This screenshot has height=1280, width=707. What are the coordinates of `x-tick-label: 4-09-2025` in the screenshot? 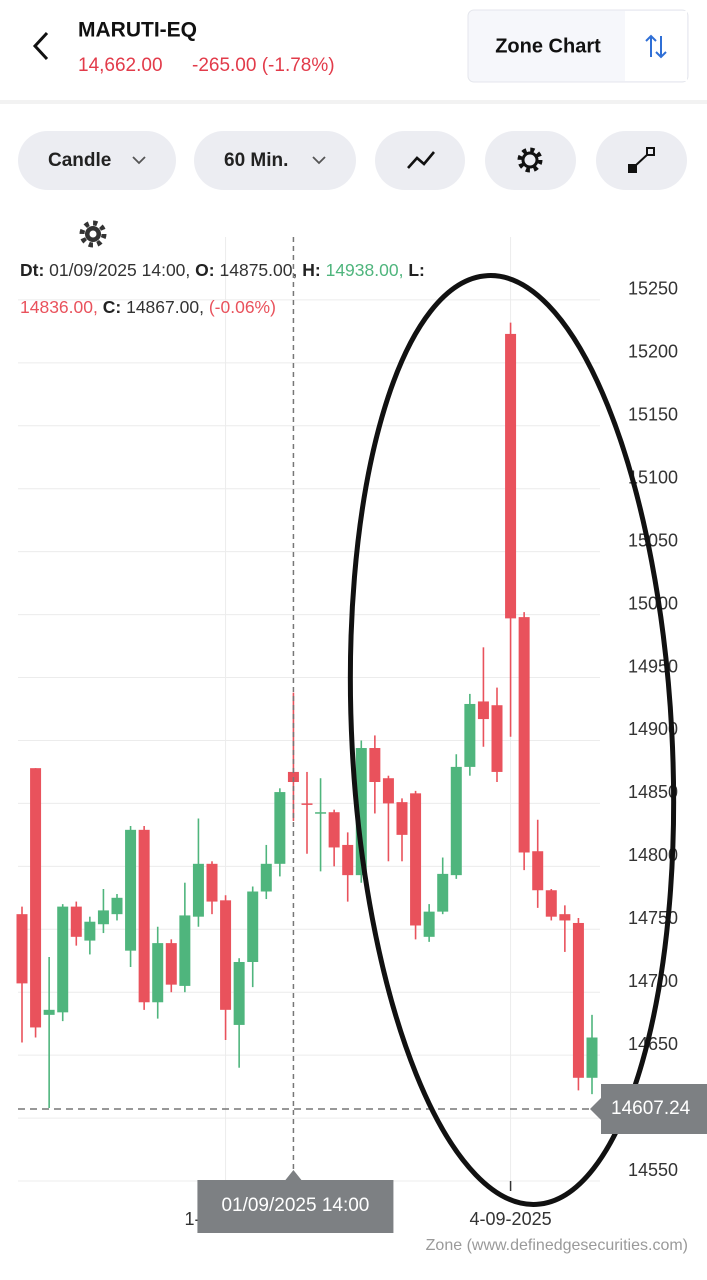 It's located at (511, 1219).